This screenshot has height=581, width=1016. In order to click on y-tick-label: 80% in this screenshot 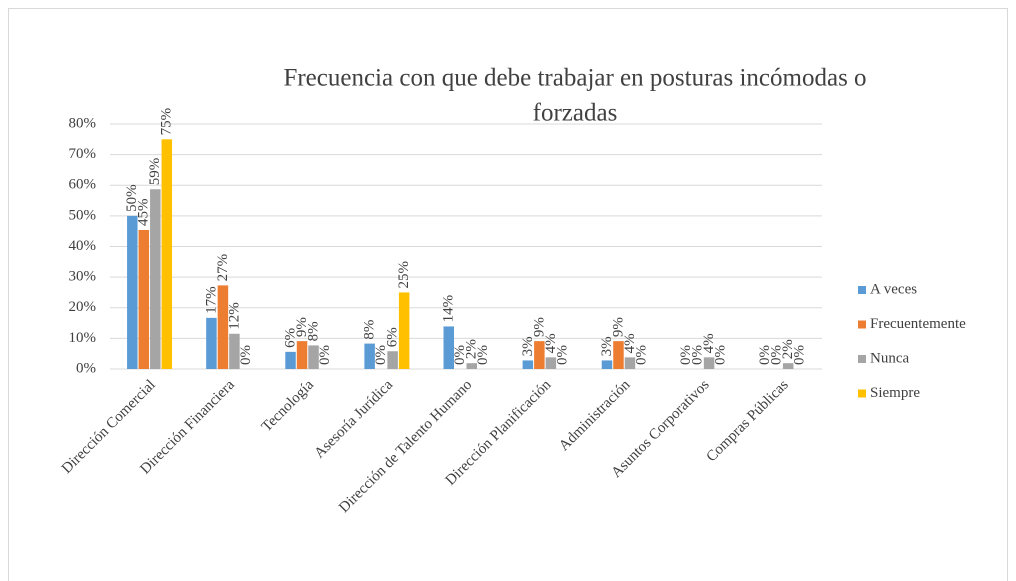, I will do `click(83, 123)`.